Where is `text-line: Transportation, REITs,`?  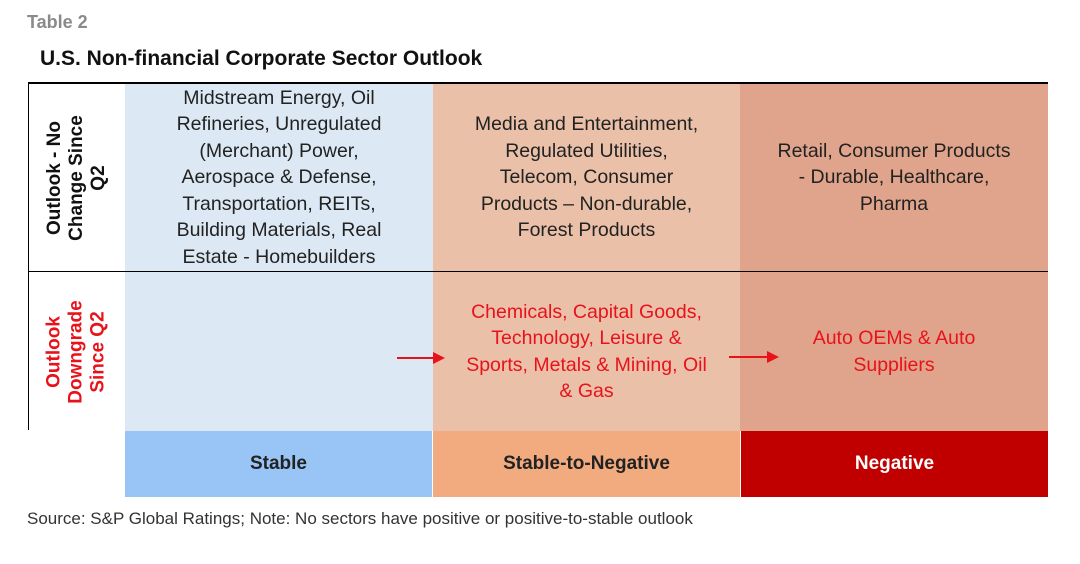 text-line: Transportation, REITs, is located at coordinates (279, 203).